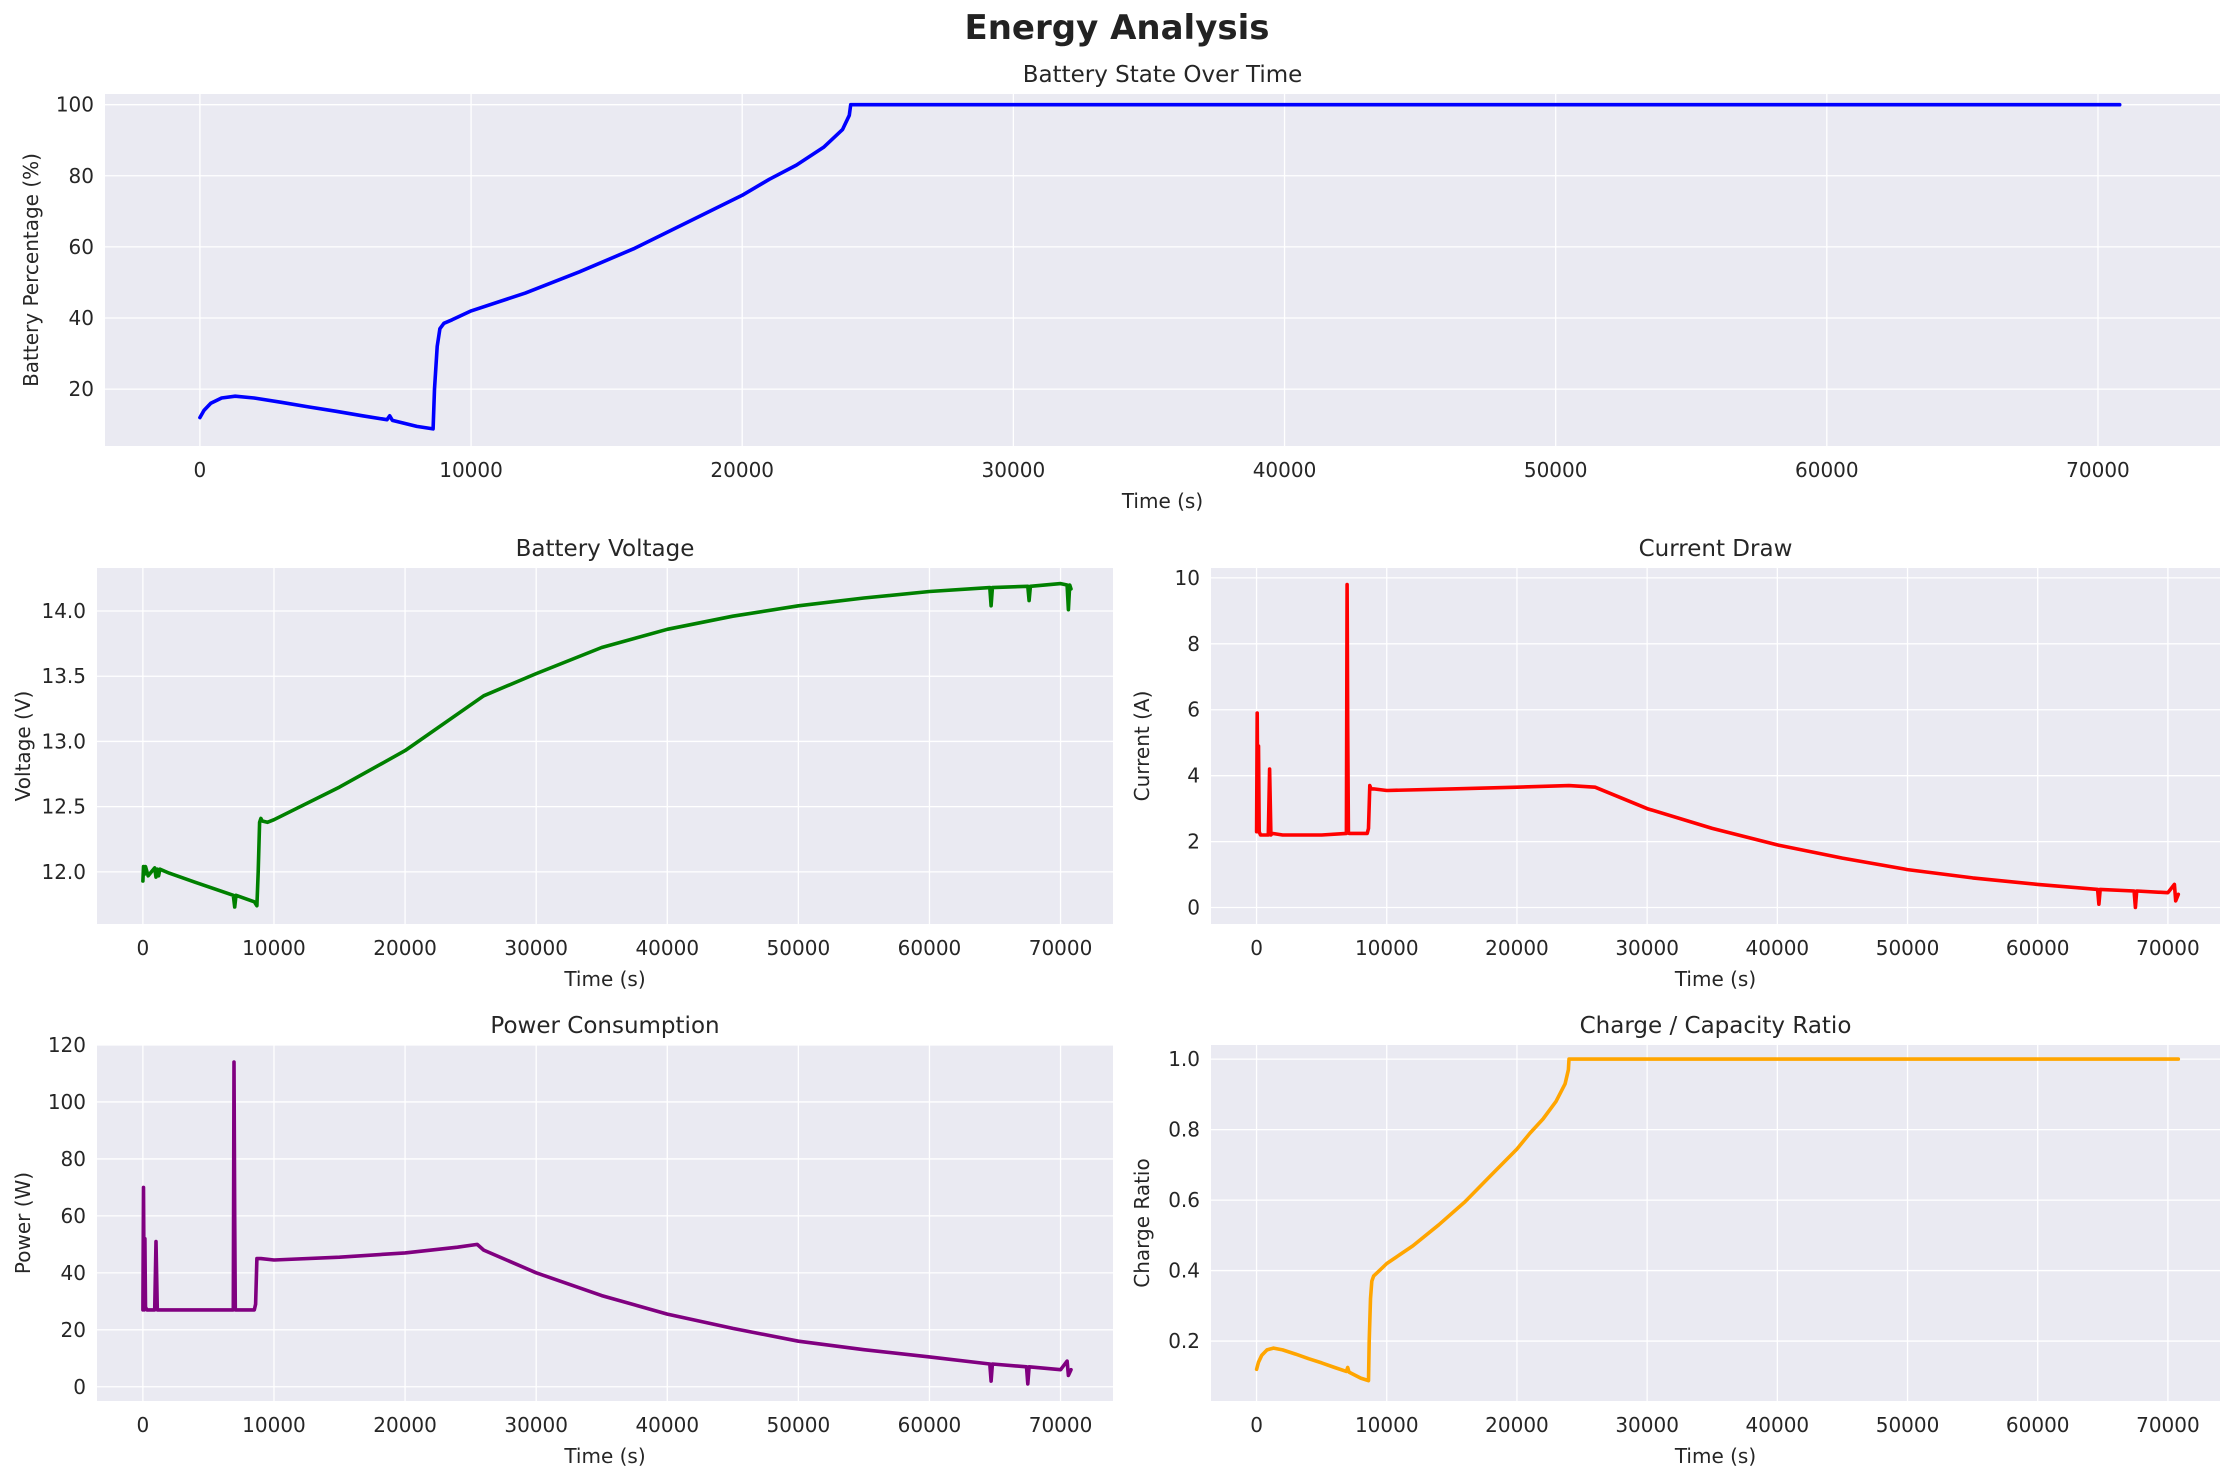  I want to click on y-tick-label: 4, so click(1193, 776).